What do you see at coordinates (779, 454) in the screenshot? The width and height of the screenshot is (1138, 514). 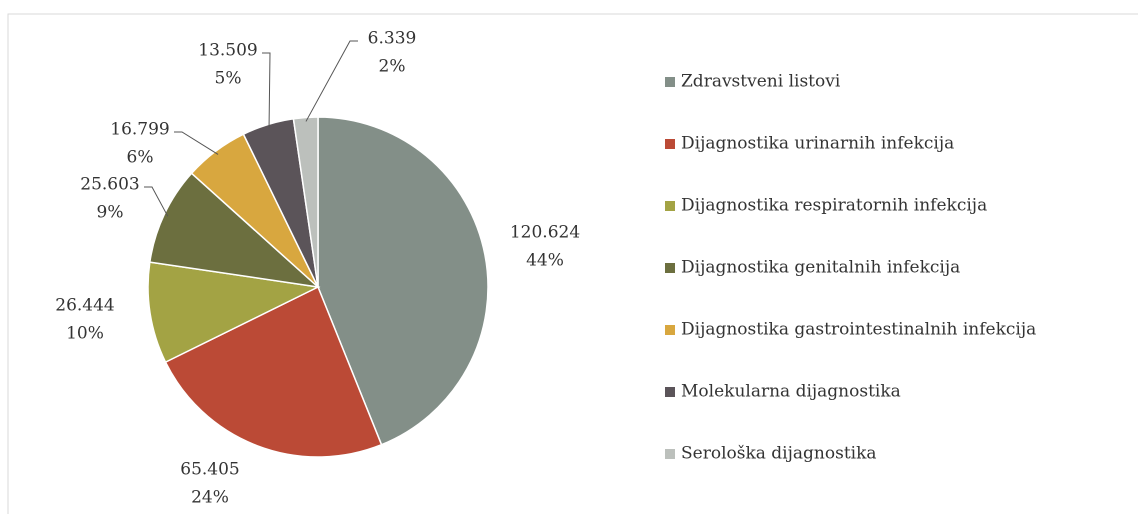 I see `legend-label: Serološka dijagnostika` at bounding box center [779, 454].